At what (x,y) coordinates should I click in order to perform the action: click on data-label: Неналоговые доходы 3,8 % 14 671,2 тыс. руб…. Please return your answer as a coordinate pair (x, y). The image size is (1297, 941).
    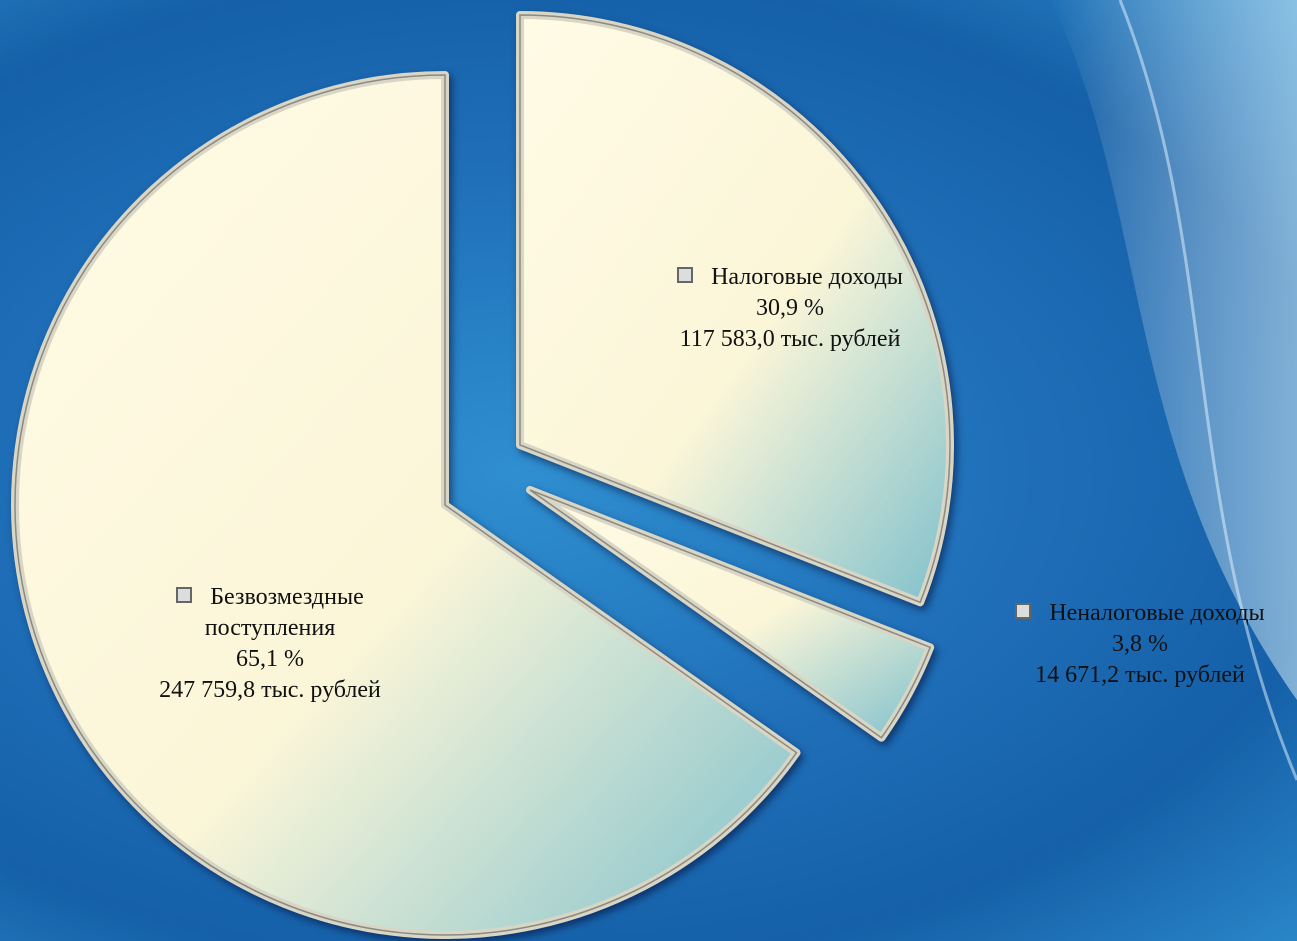
    Looking at the image, I should click on (1138, 644).